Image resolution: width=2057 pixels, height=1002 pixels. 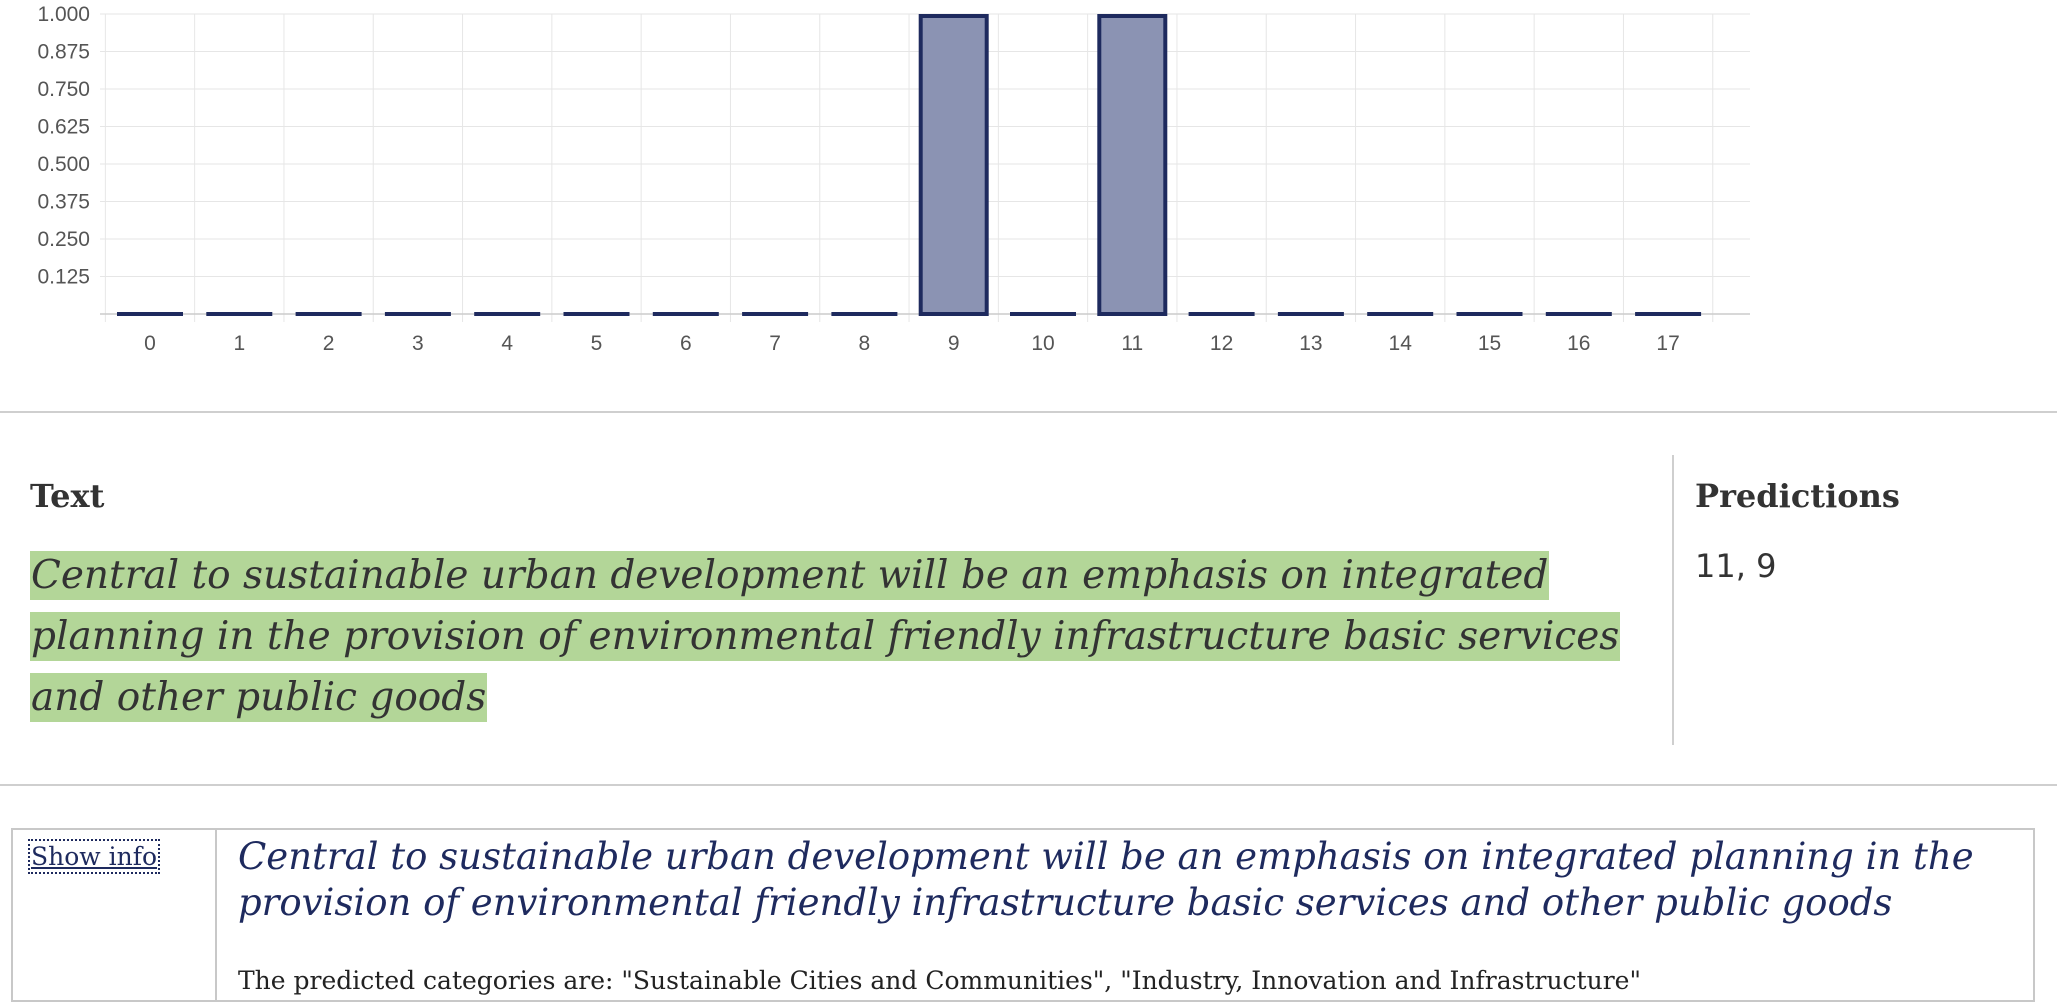 What do you see at coordinates (507, 343) in the screenshot?
I see `x-tick-label: 4` at bounding box center [507, 343].